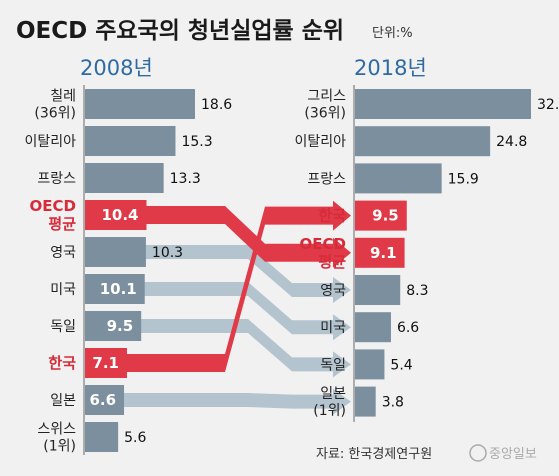 This screenshot has height=476, width=559. What do you see at coordinates (59, 447) in the screenshot?
I see `category-label-스위스-(1위)-0-line1: (1위)` at bounding box center [59, 447].